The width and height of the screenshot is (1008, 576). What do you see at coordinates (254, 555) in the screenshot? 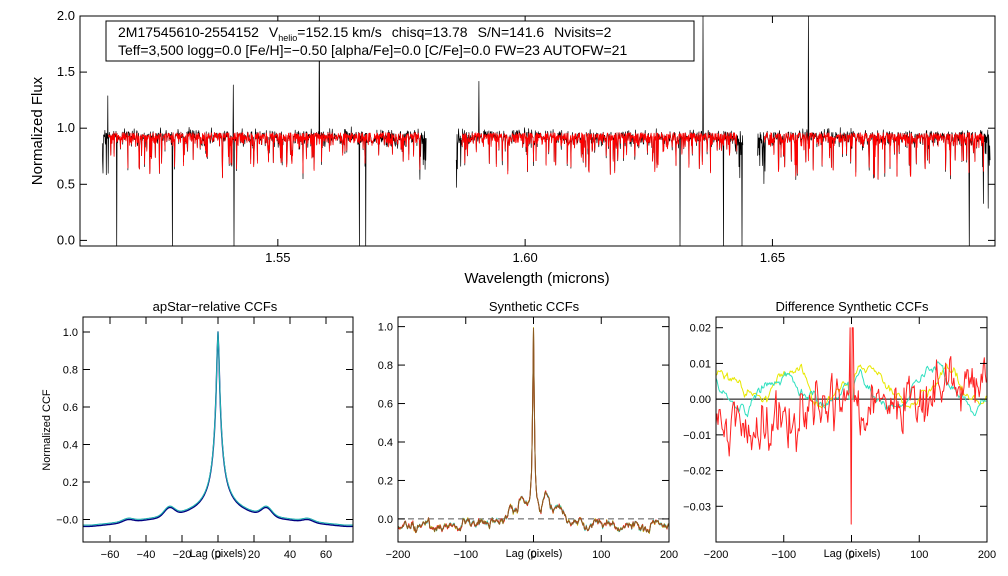
I see `apstar-ccf-xtick-label: 20` at bounding box center [254, 555].